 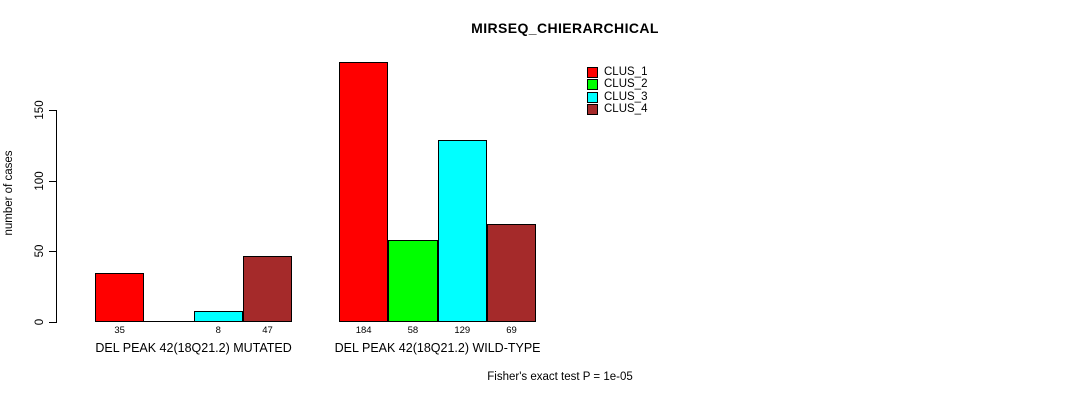 I want to click on bar-value-label: 58, so click(x=413, y=330).